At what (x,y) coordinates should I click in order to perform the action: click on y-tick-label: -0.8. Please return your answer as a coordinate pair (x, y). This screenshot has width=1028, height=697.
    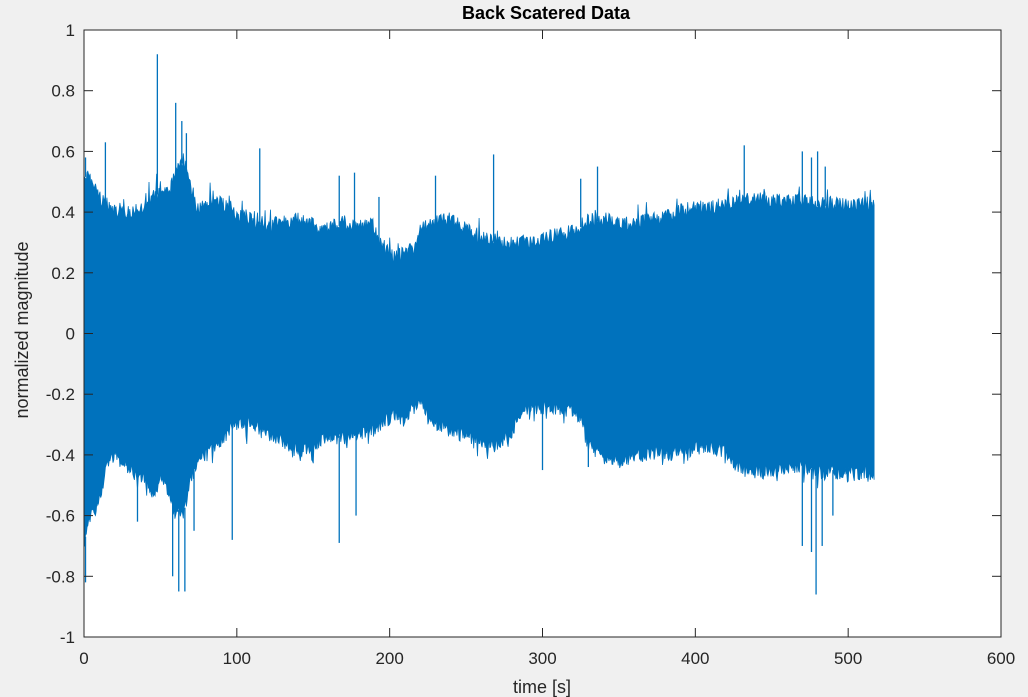
    Looking at the image, I should click on (60, 576).